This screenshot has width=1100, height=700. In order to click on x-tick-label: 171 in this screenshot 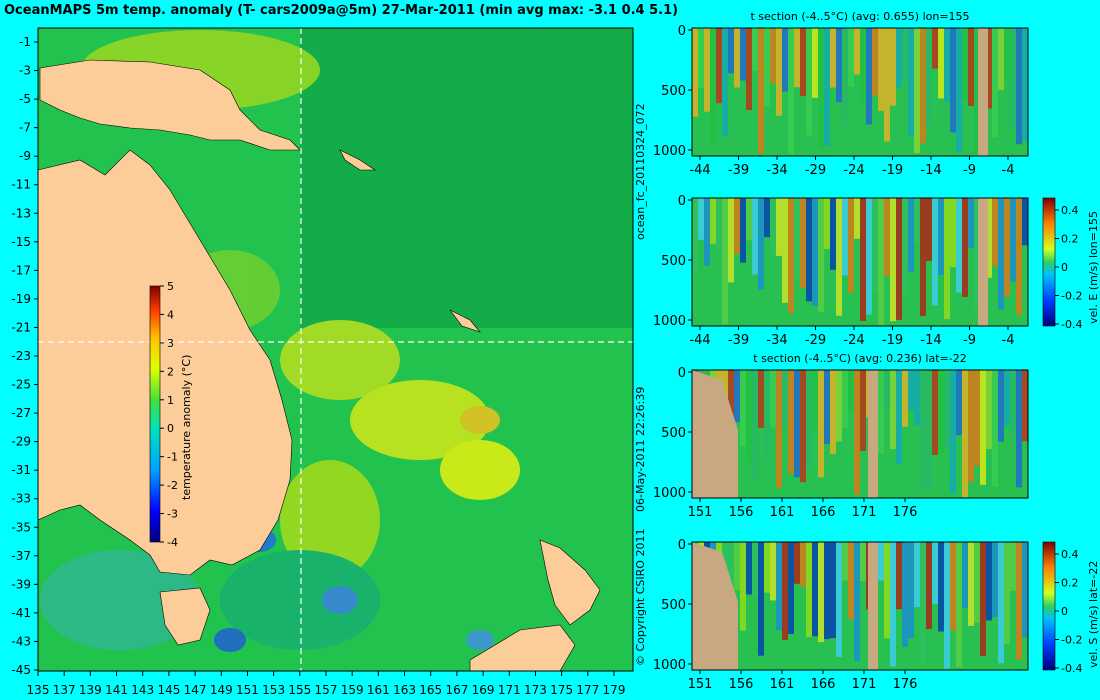, I will do `click(864, 684)`.